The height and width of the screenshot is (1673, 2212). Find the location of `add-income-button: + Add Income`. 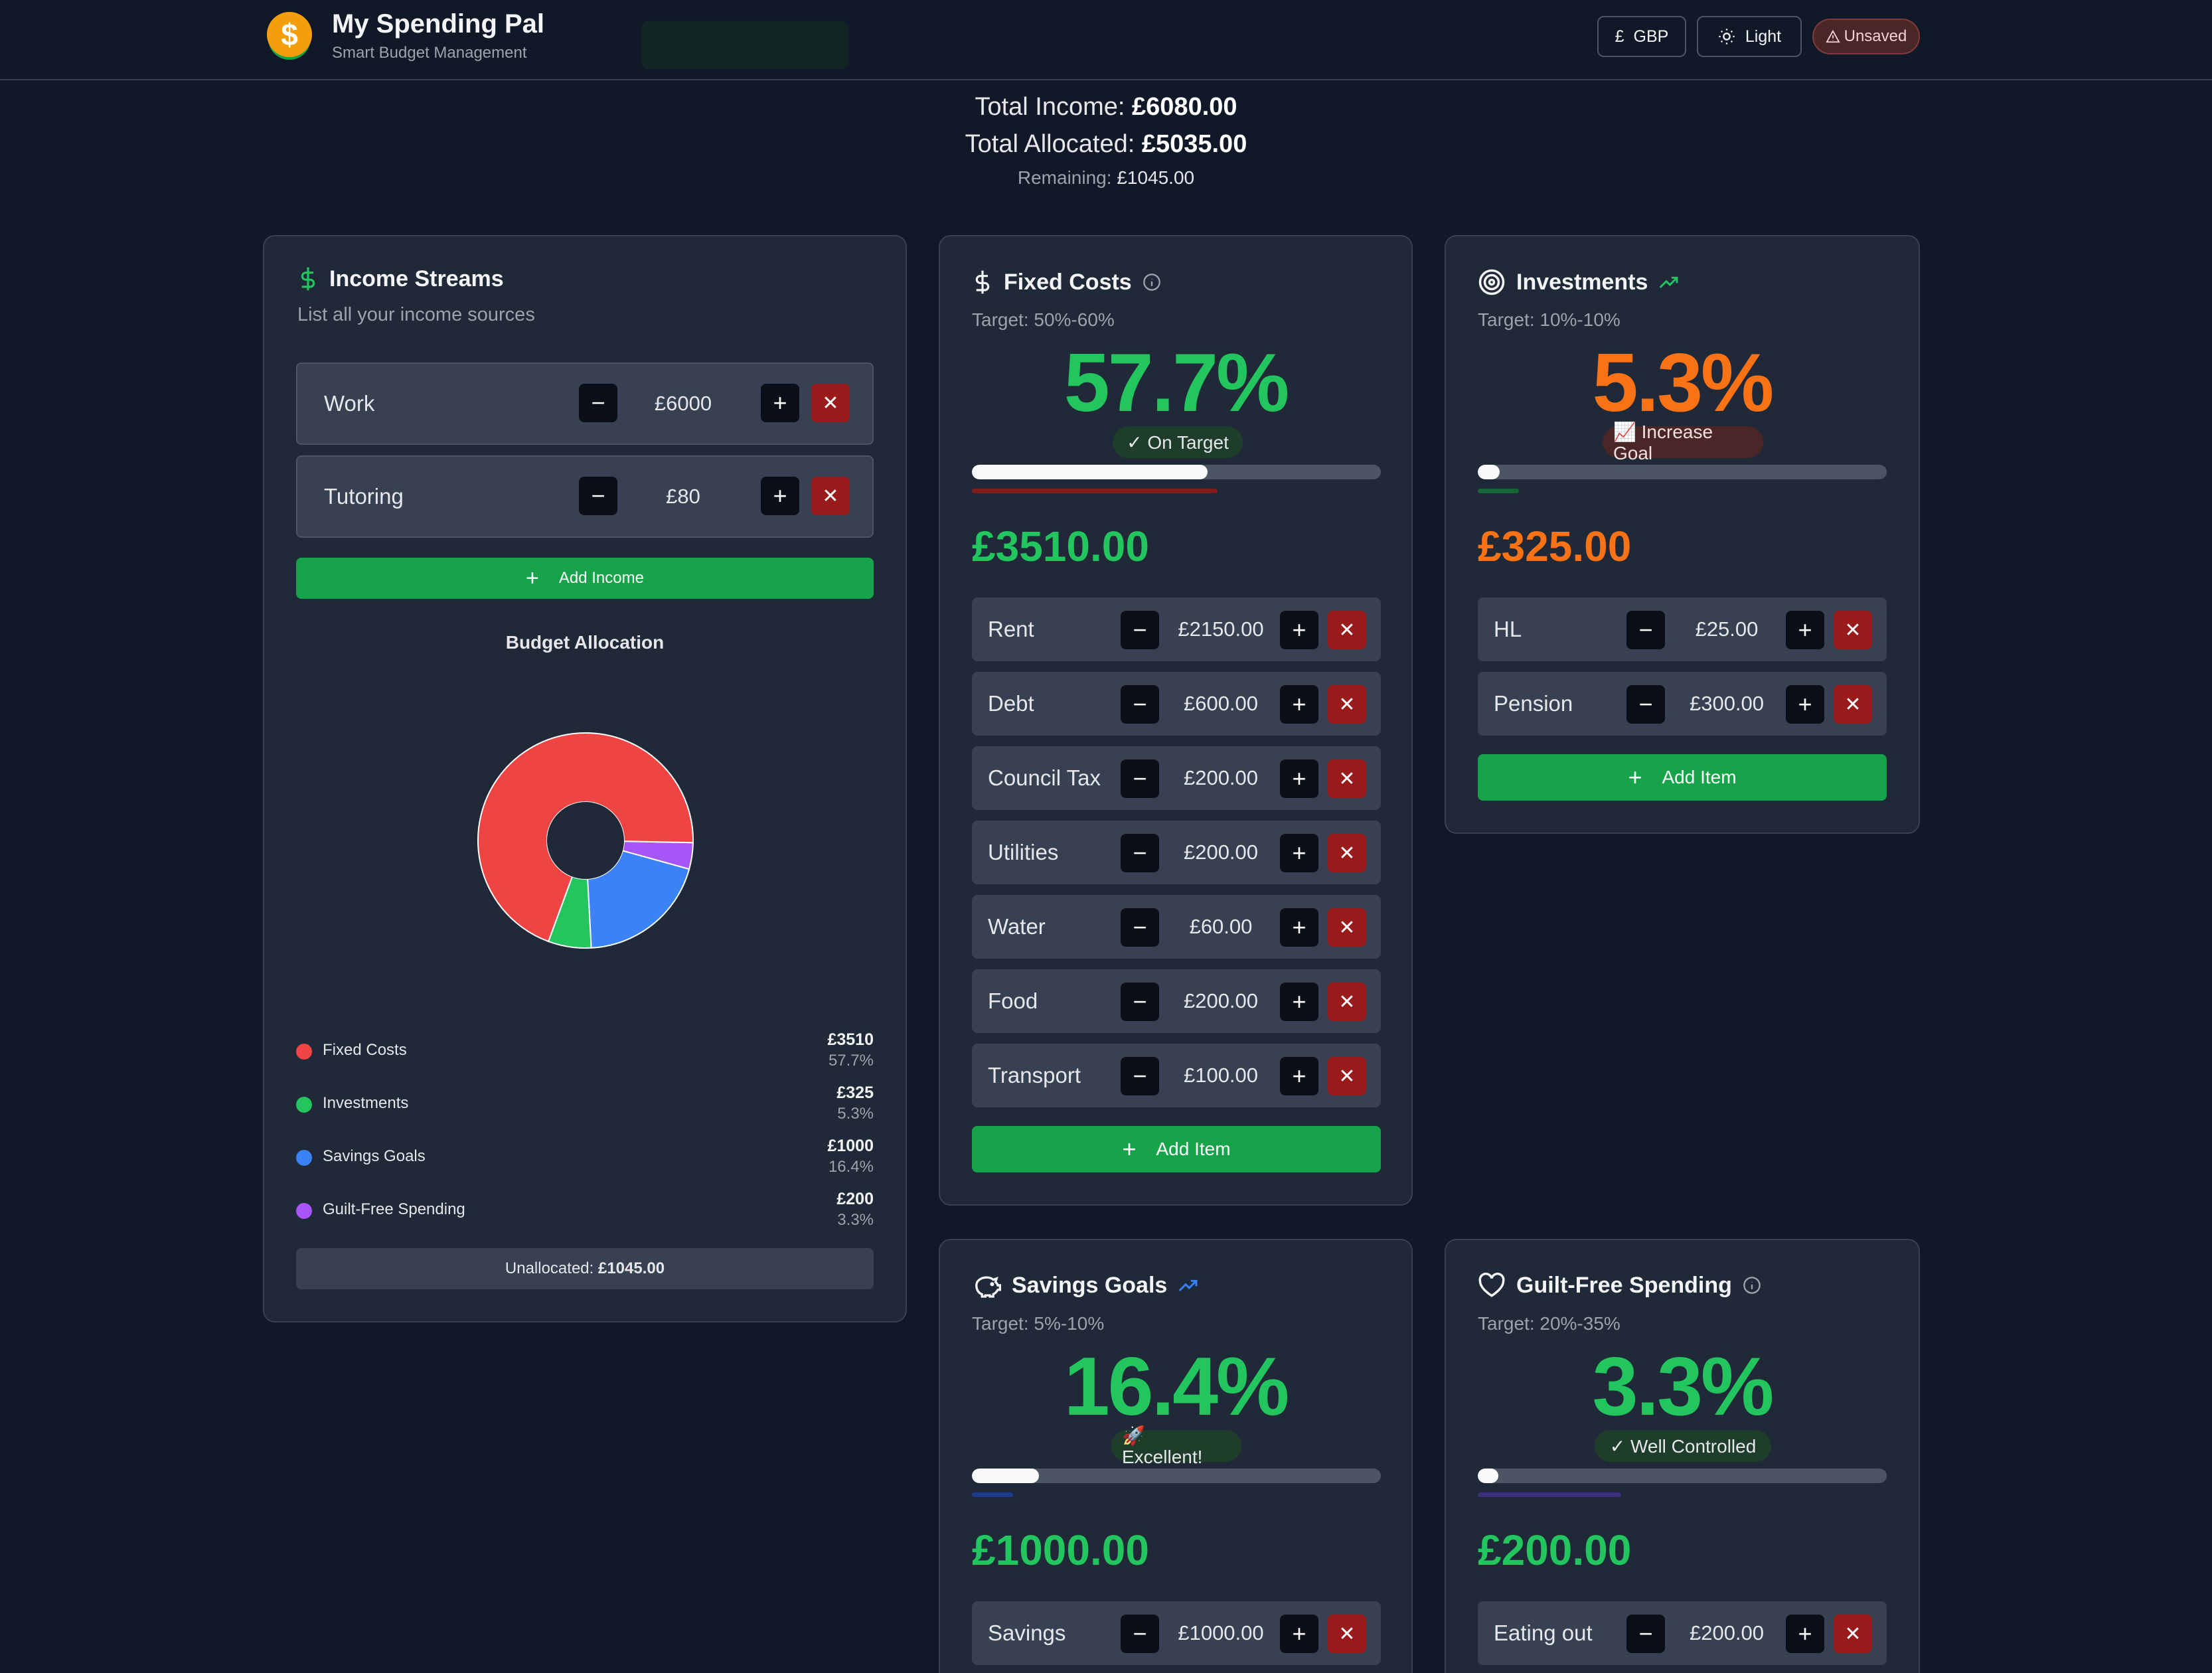

add-income-button: + Add Income is located at coordinates (585, 578).